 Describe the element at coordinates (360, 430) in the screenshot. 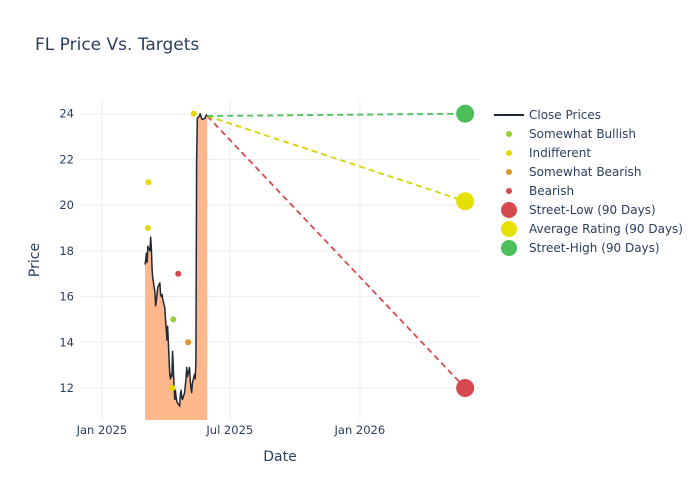

I see `x-tick-label: Jan 2026` at that location.